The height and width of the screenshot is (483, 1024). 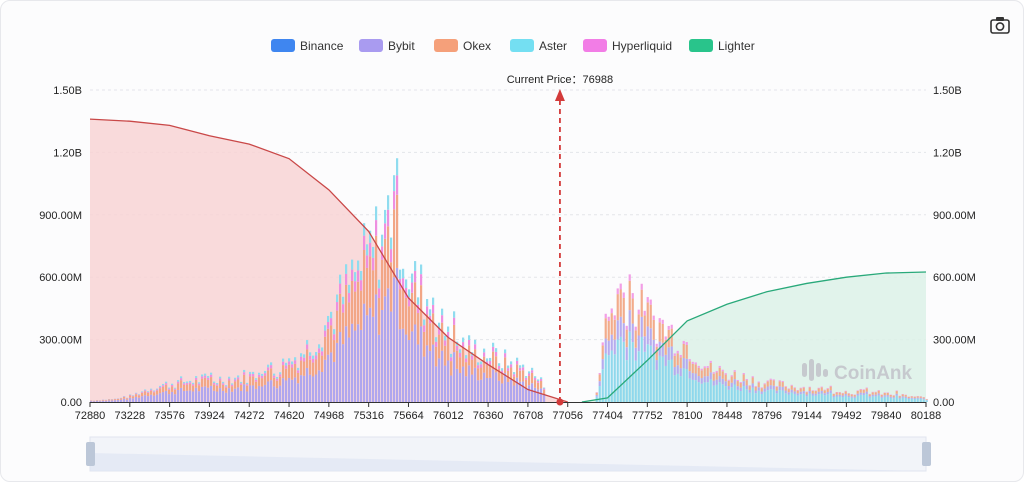 What do you see at coordinates (90, 454) in the screenshot?
I see `slider-left-handle` at bounding box center [90, 454].